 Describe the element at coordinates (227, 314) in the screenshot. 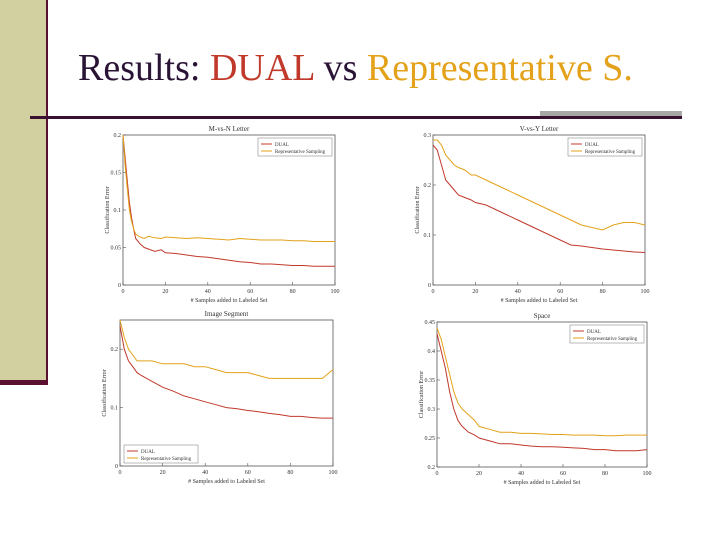

I see `chart-title: Image Segment` at that location.